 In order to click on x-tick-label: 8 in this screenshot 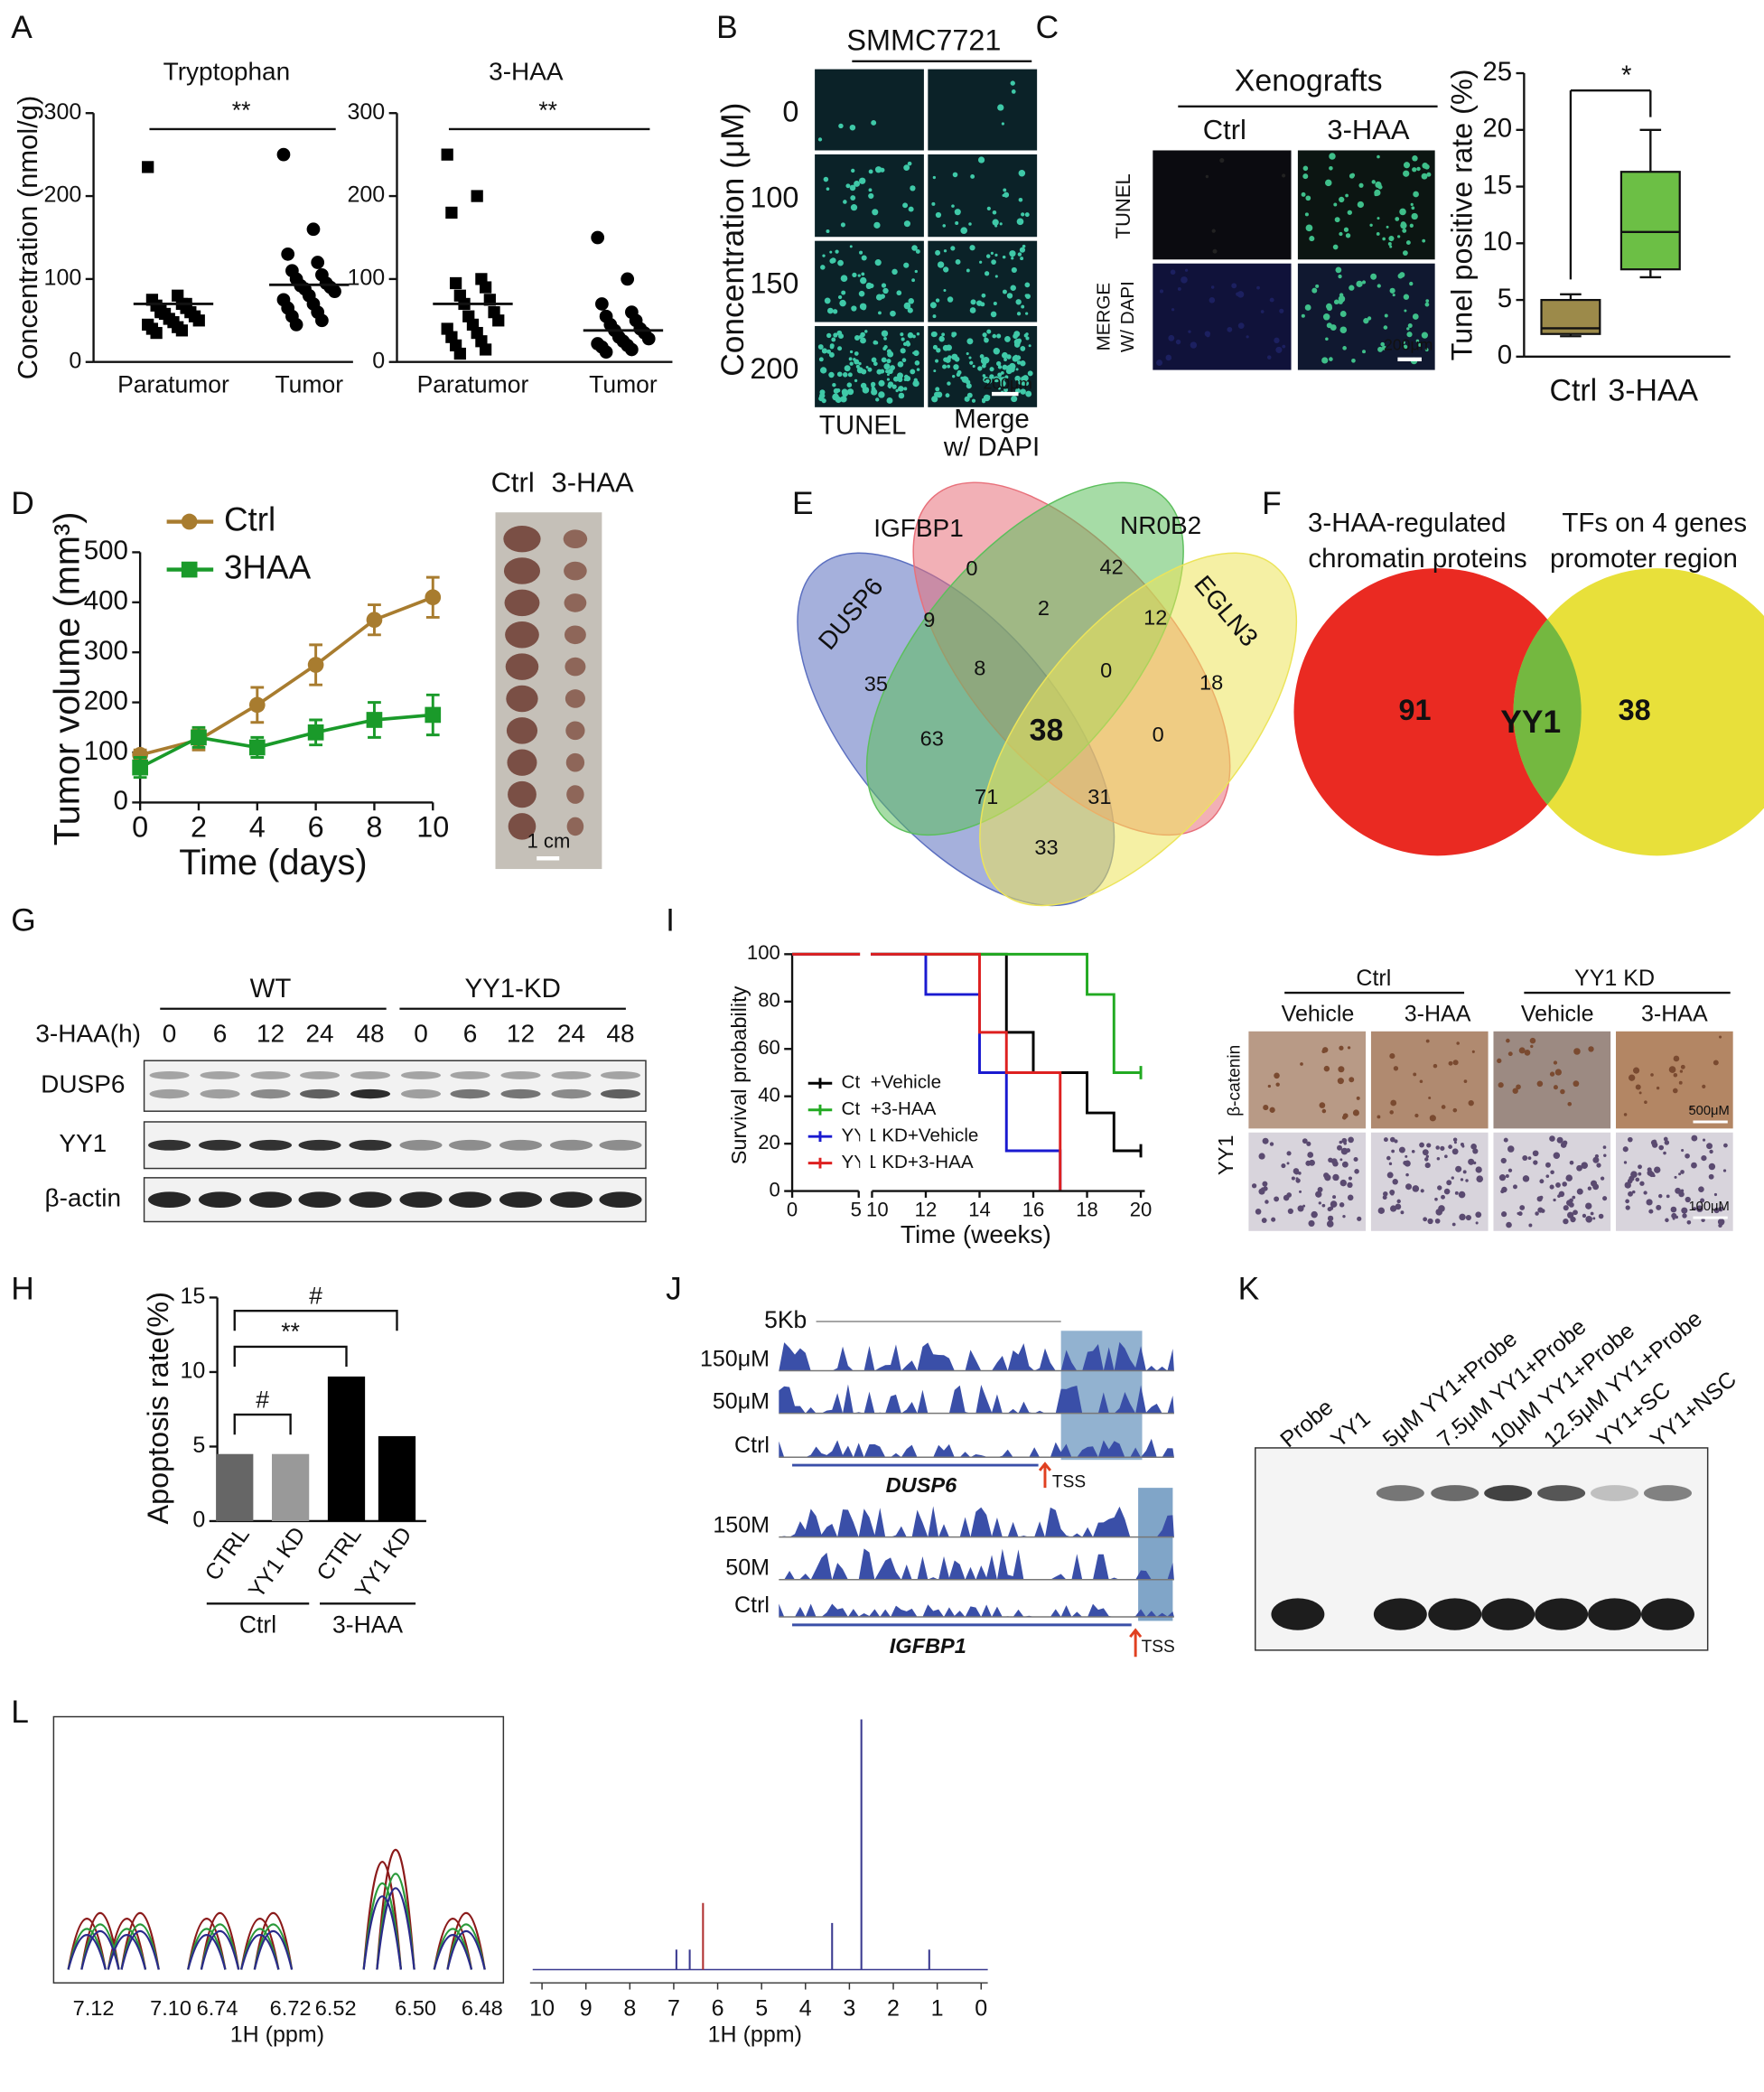, I will do `click(374, 826)`.